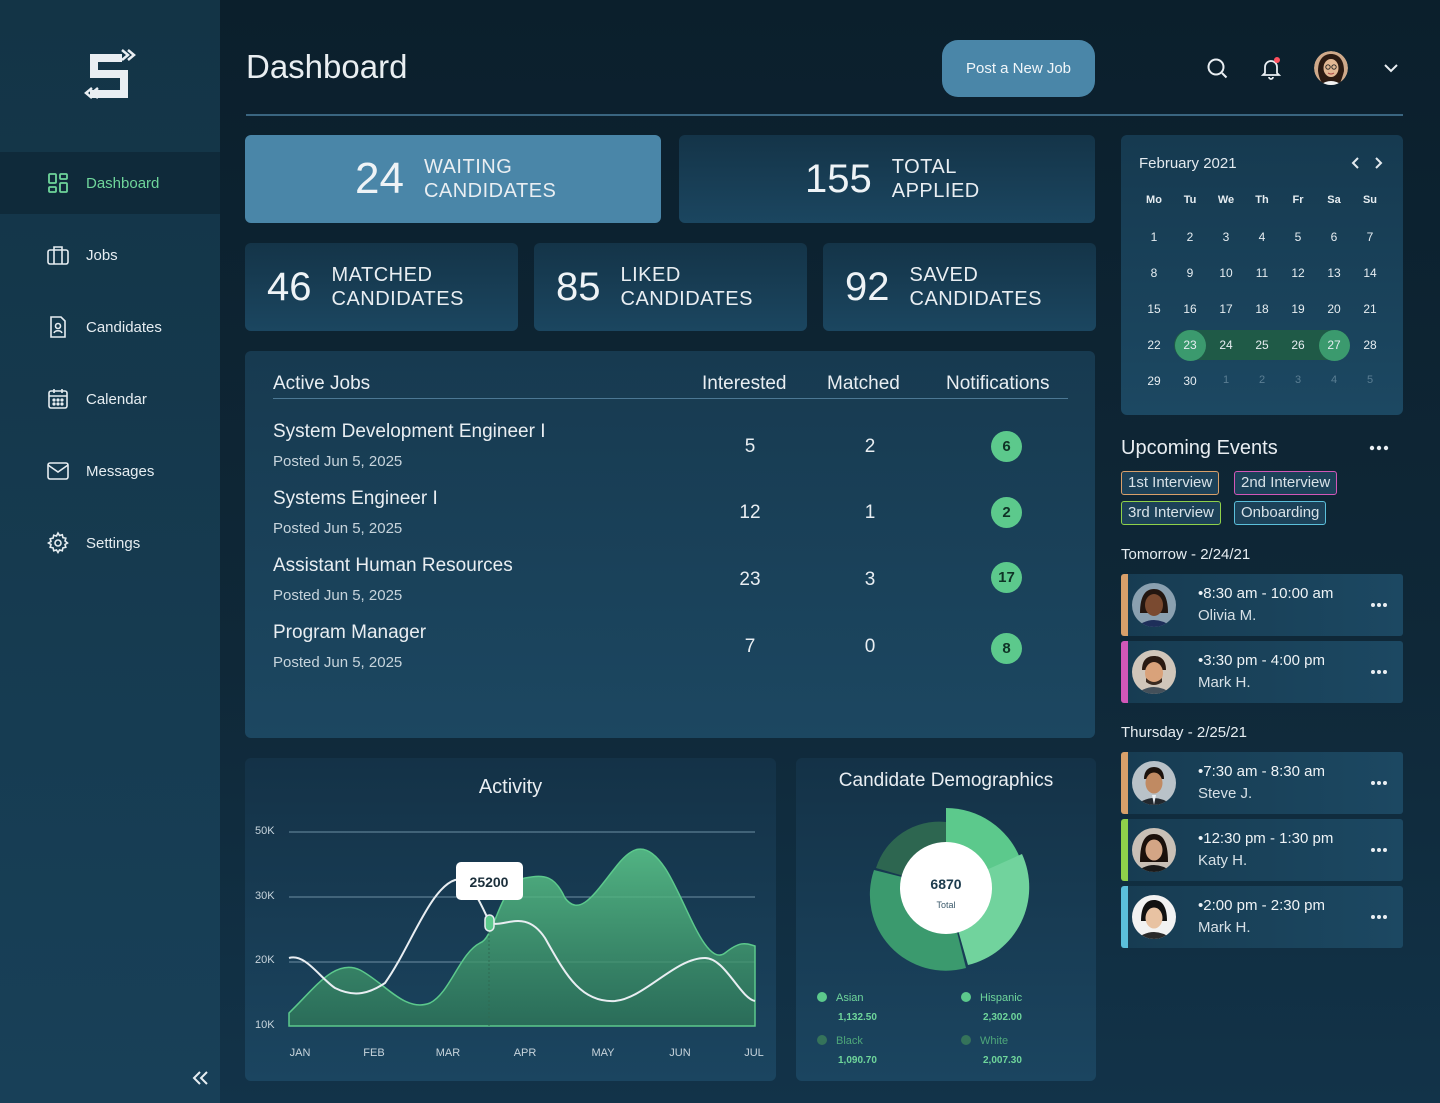 The image size is (1440, 1103). What do you see at coordinates (1378, 163) in the screenshot?
I see `chevron-right-icon` at bounding box center [1378, 163].